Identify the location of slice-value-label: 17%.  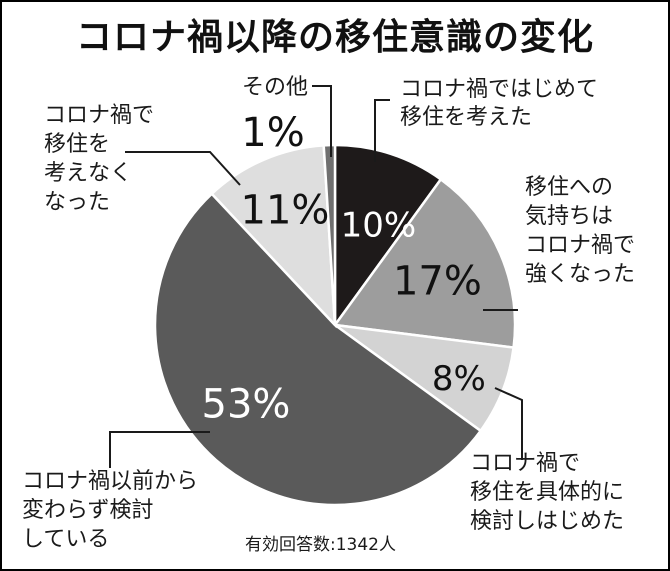
(437, 282).